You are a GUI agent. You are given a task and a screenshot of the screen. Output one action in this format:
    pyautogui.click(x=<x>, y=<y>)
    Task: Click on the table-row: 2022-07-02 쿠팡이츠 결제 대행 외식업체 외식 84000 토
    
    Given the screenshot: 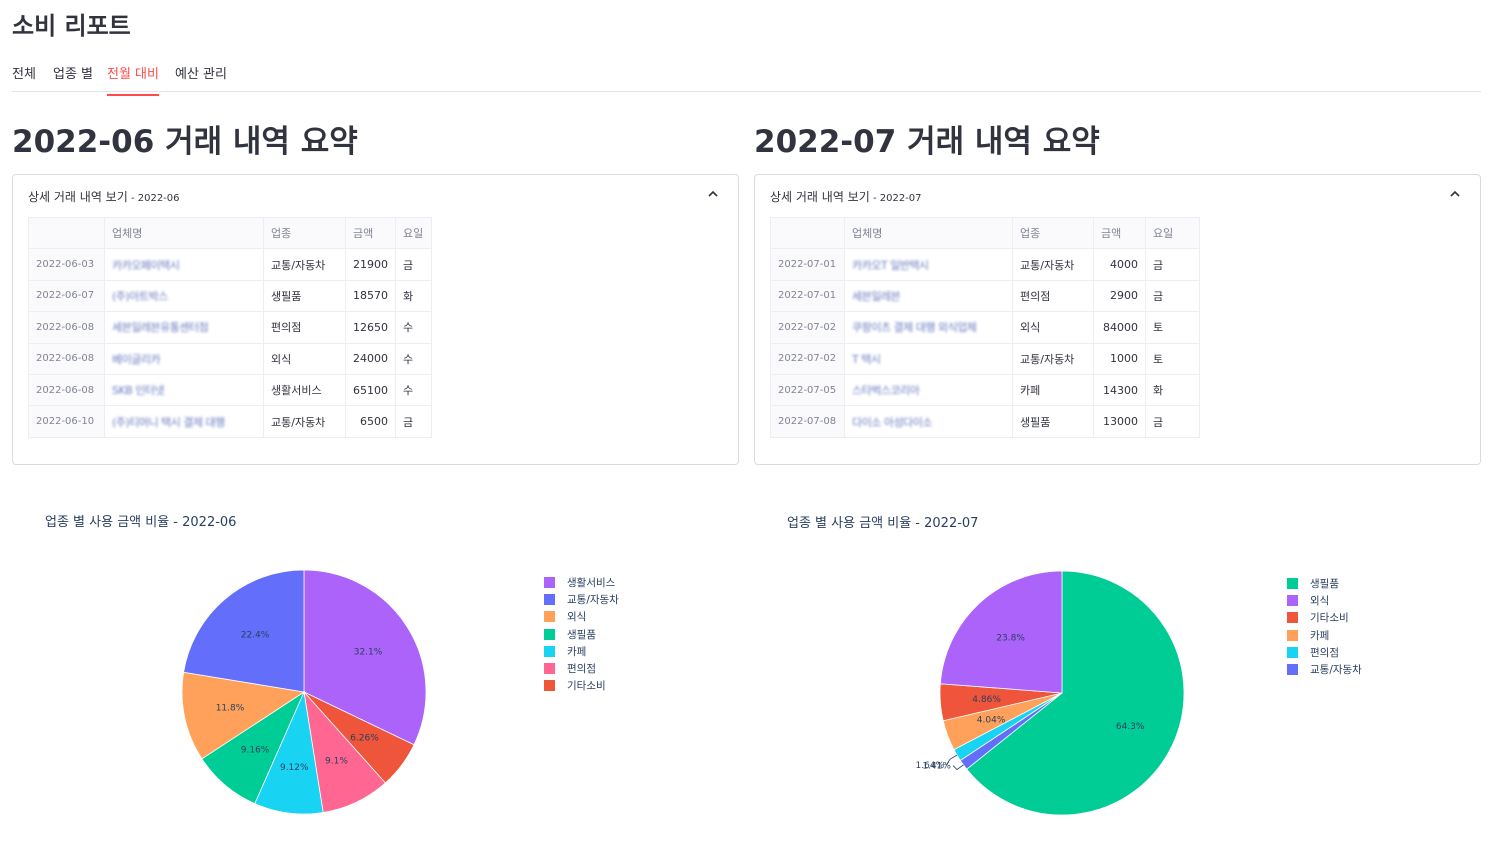 What is the action you would take?
    pyautogui.click(x=985, y=327)
    